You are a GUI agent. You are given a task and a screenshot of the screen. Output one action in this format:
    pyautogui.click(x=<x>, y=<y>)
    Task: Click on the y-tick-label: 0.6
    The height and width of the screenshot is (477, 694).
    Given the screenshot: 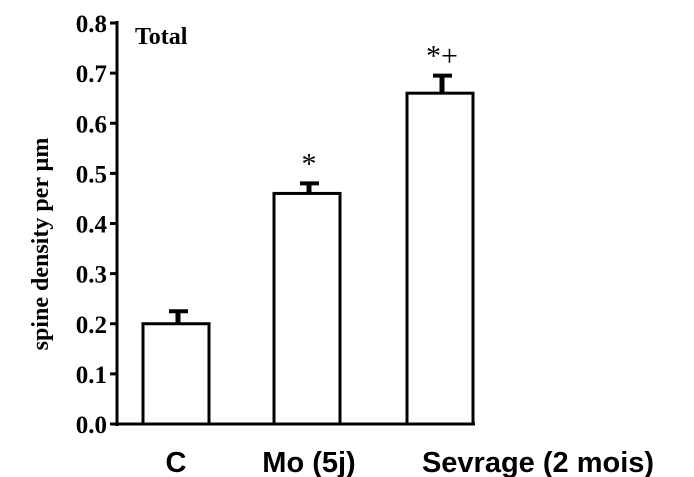 What is the action you would take?
    pyautogui.click(x=91, y=124)
    